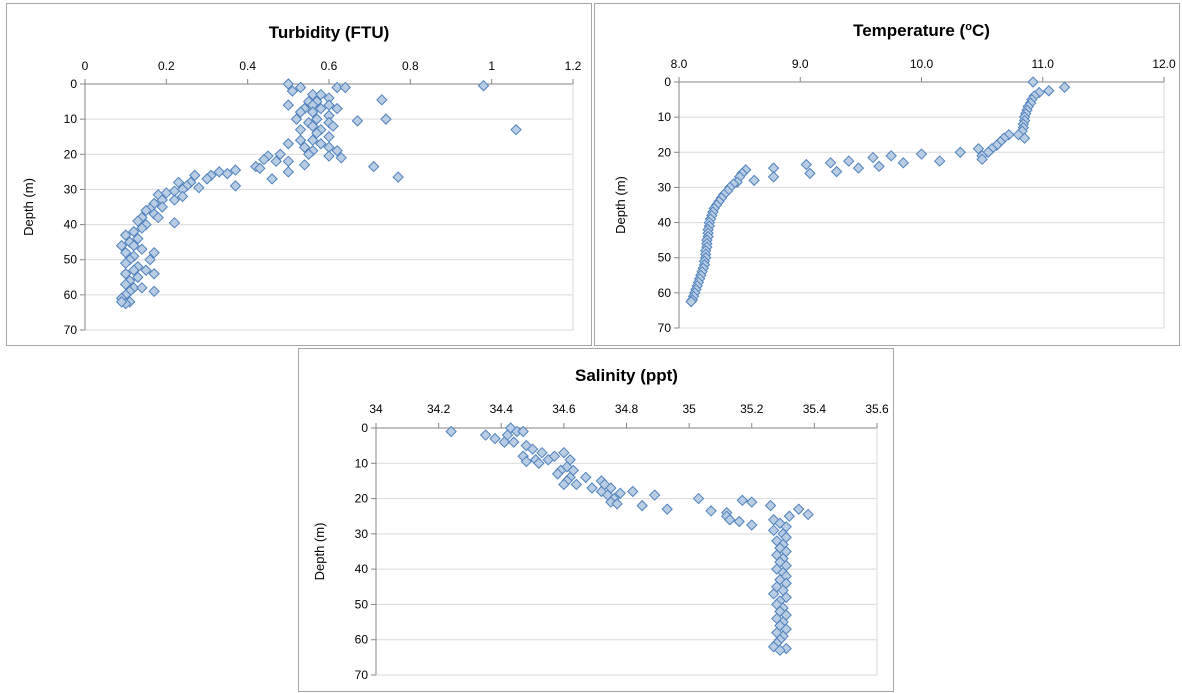 The height and width of the screenshot is (693, 1182). What do you see at coordinates (319, 552) in the screenshot?
I see `salinity-y-axis-label: Depth (m)` at bounding box center [319, 552].